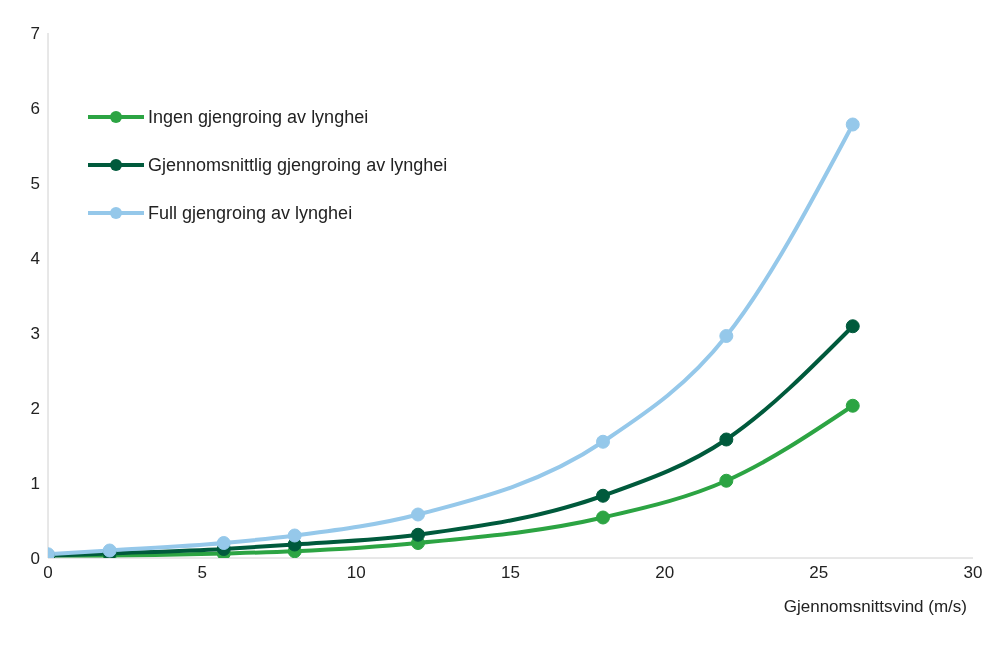 This screenshot has height=648, width=1003. I want to click on x-tick-label: 15, so click(510, 573).